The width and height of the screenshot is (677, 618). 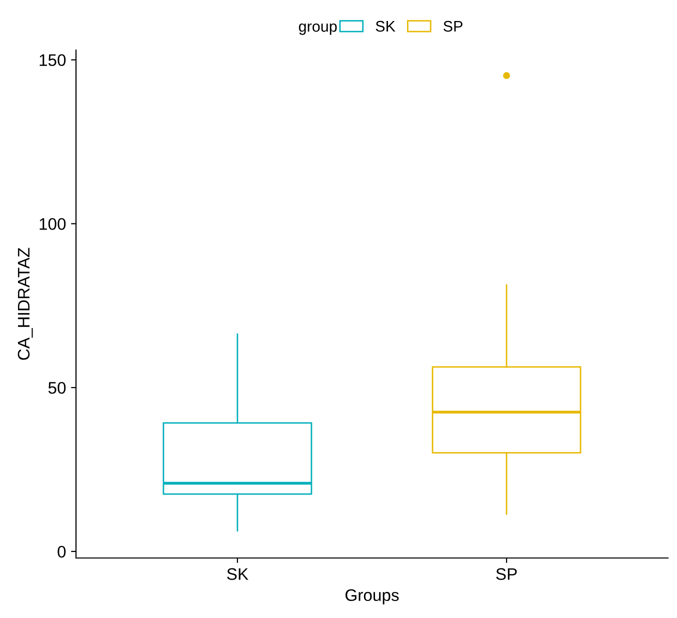 What do you see at coordinates (317, 29) in the screenshot?
I see `legend-title: group` at bounding box center [317, 29].